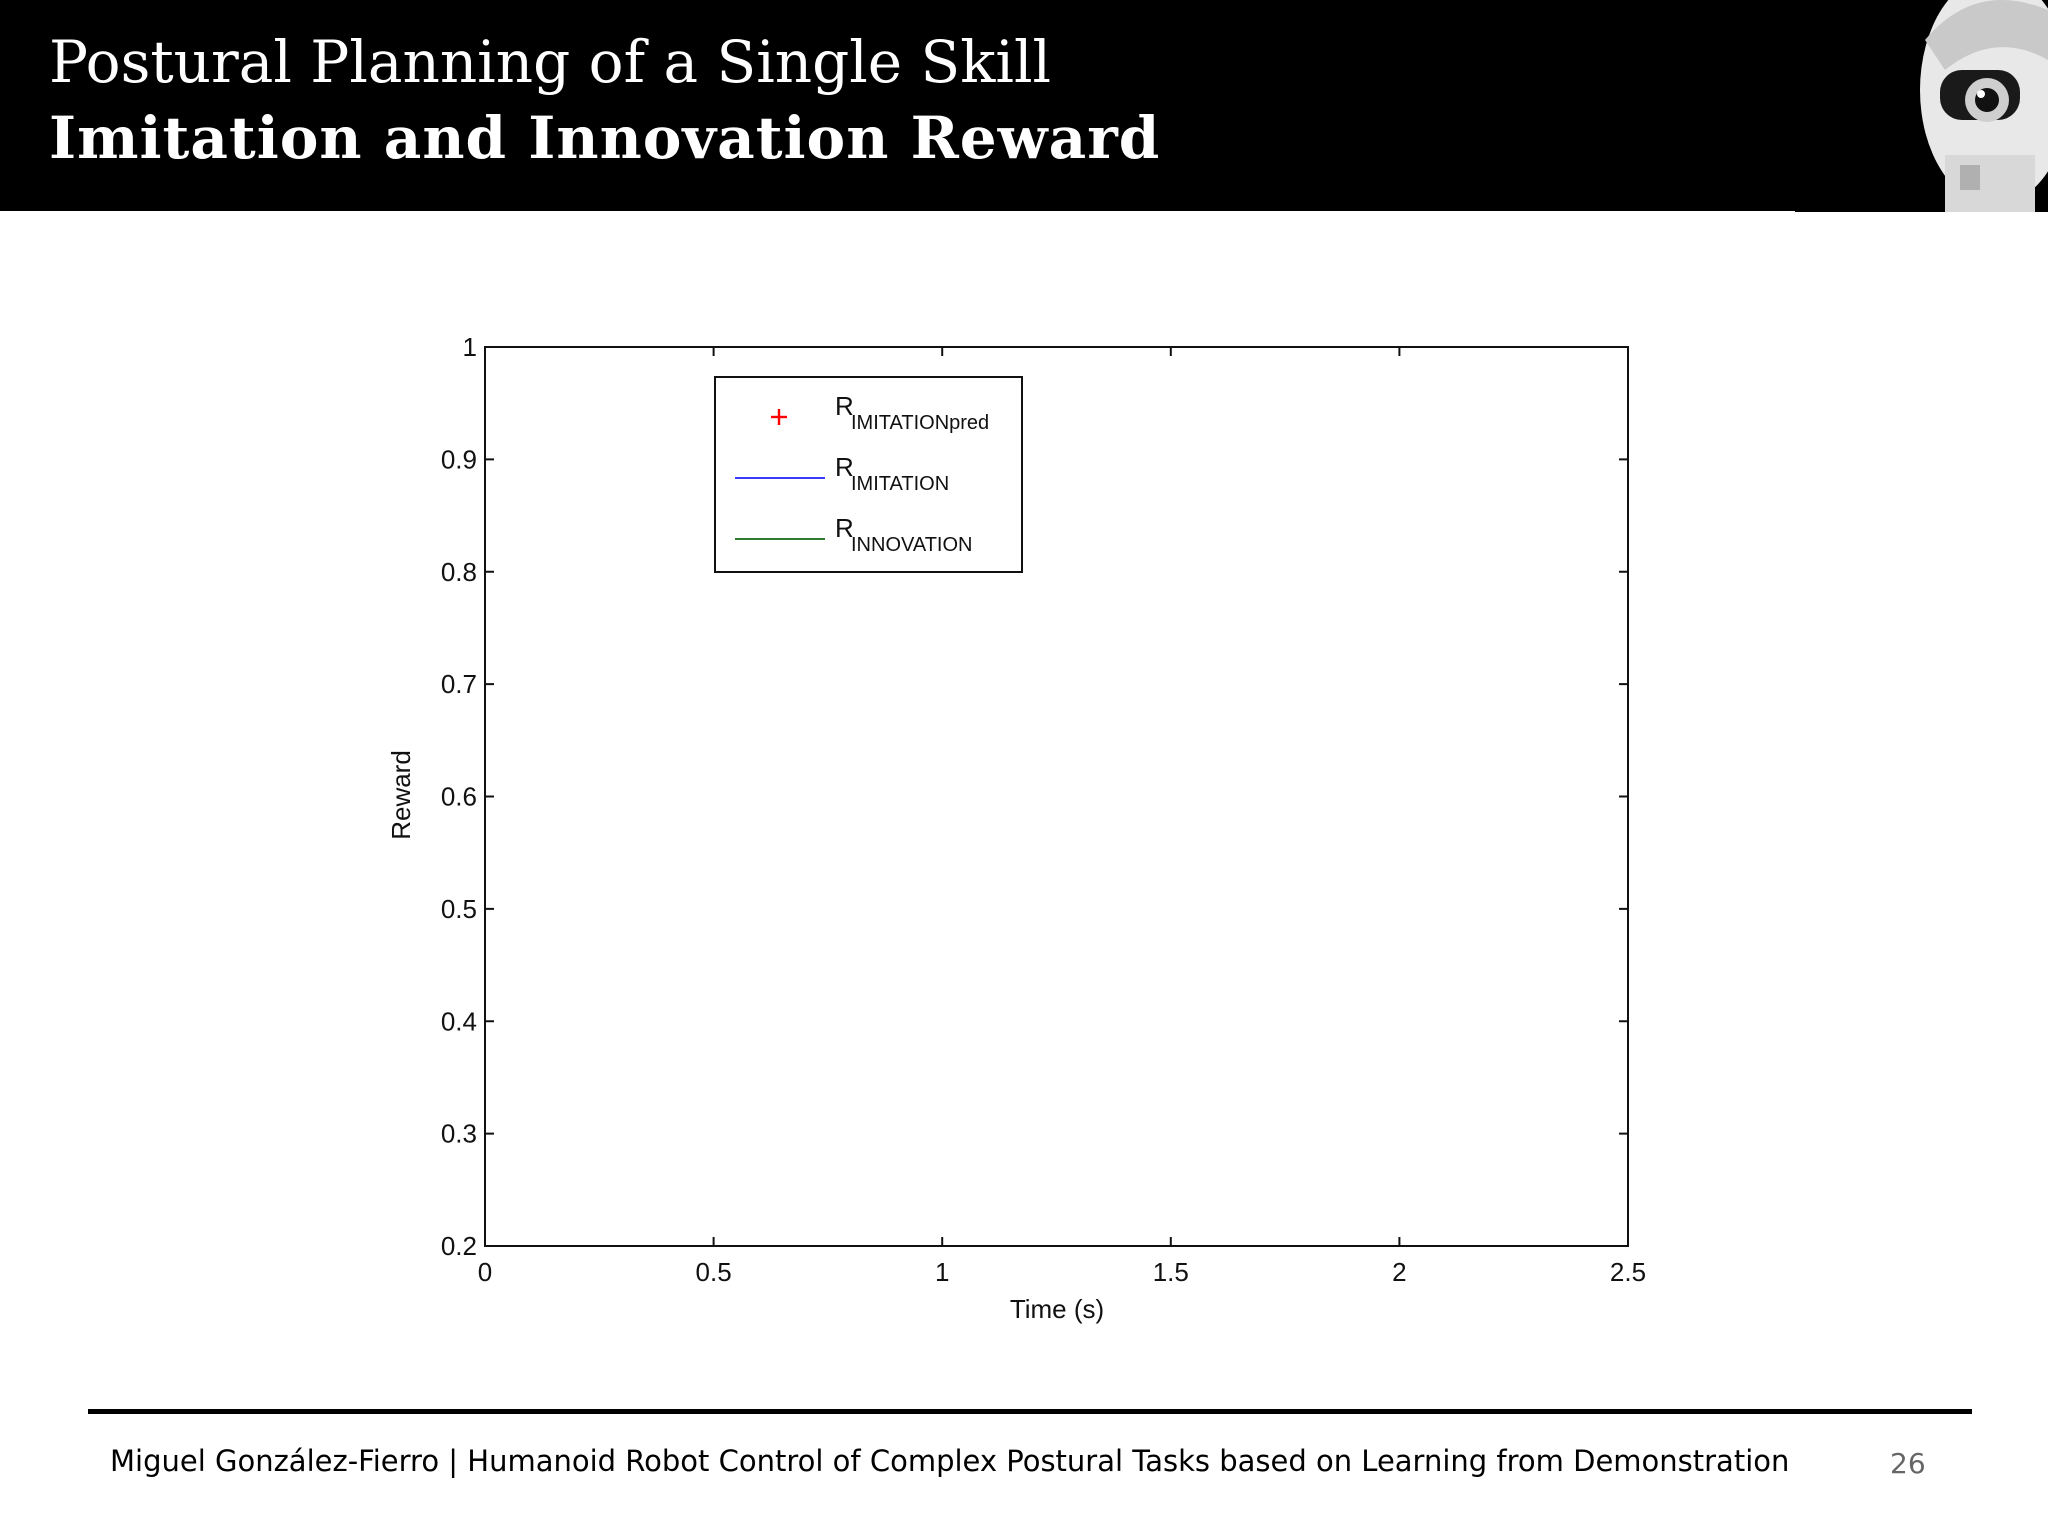  What do you see at coordinates (911, 545) in the screenshot?
I see `legend-label-subscript: INNOVATION` at bounding box center [911, 545].